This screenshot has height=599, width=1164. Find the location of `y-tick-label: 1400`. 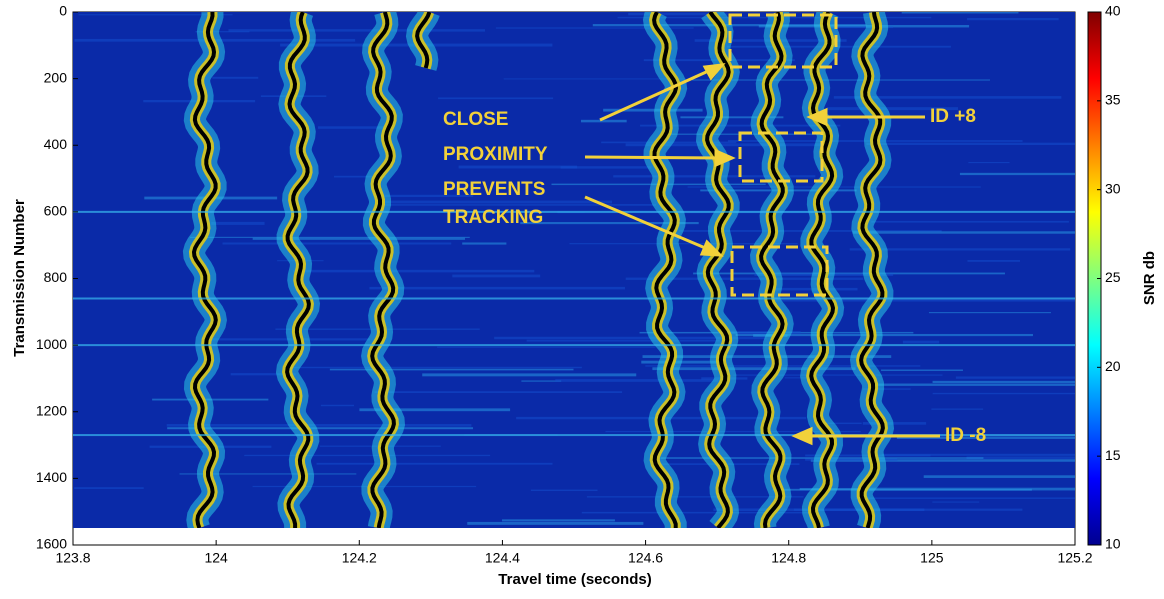

y-tick-label: 1400 is located at coordinates (51, 477).